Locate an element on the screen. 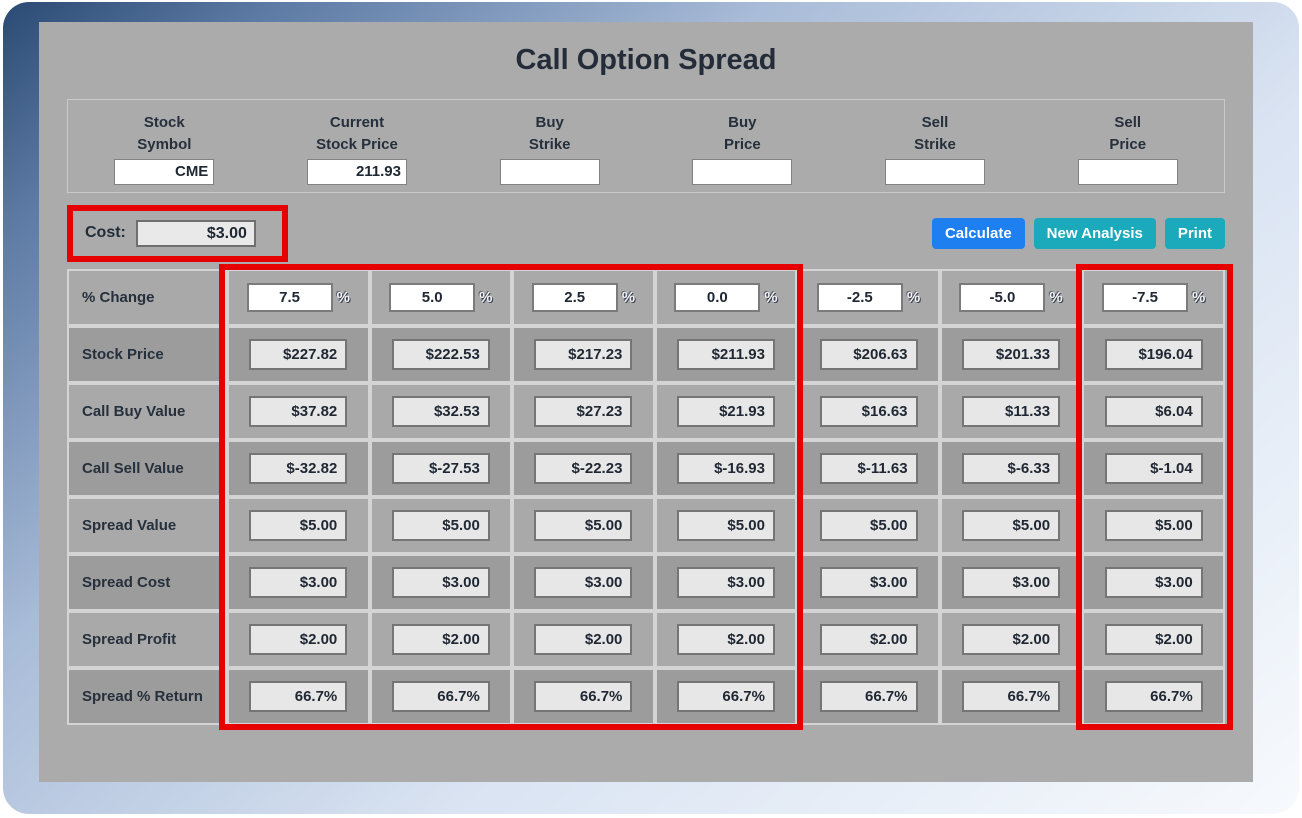 This screenshot has height=818, width=1302. current-stock-price-input is located at coordinates (357, 171).